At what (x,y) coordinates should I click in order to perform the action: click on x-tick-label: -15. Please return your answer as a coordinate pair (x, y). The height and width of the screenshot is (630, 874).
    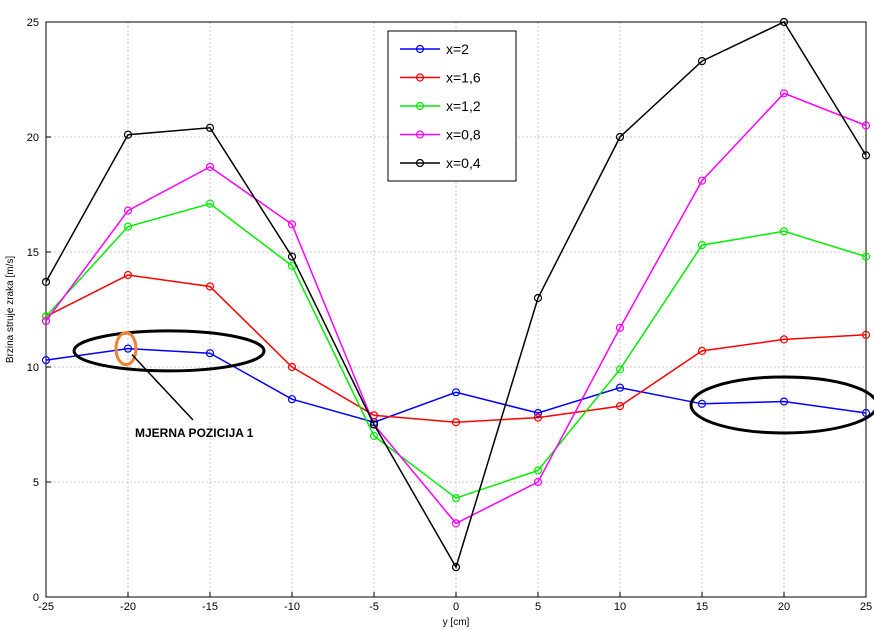
    Looking at the image, I should click on (210, 607).